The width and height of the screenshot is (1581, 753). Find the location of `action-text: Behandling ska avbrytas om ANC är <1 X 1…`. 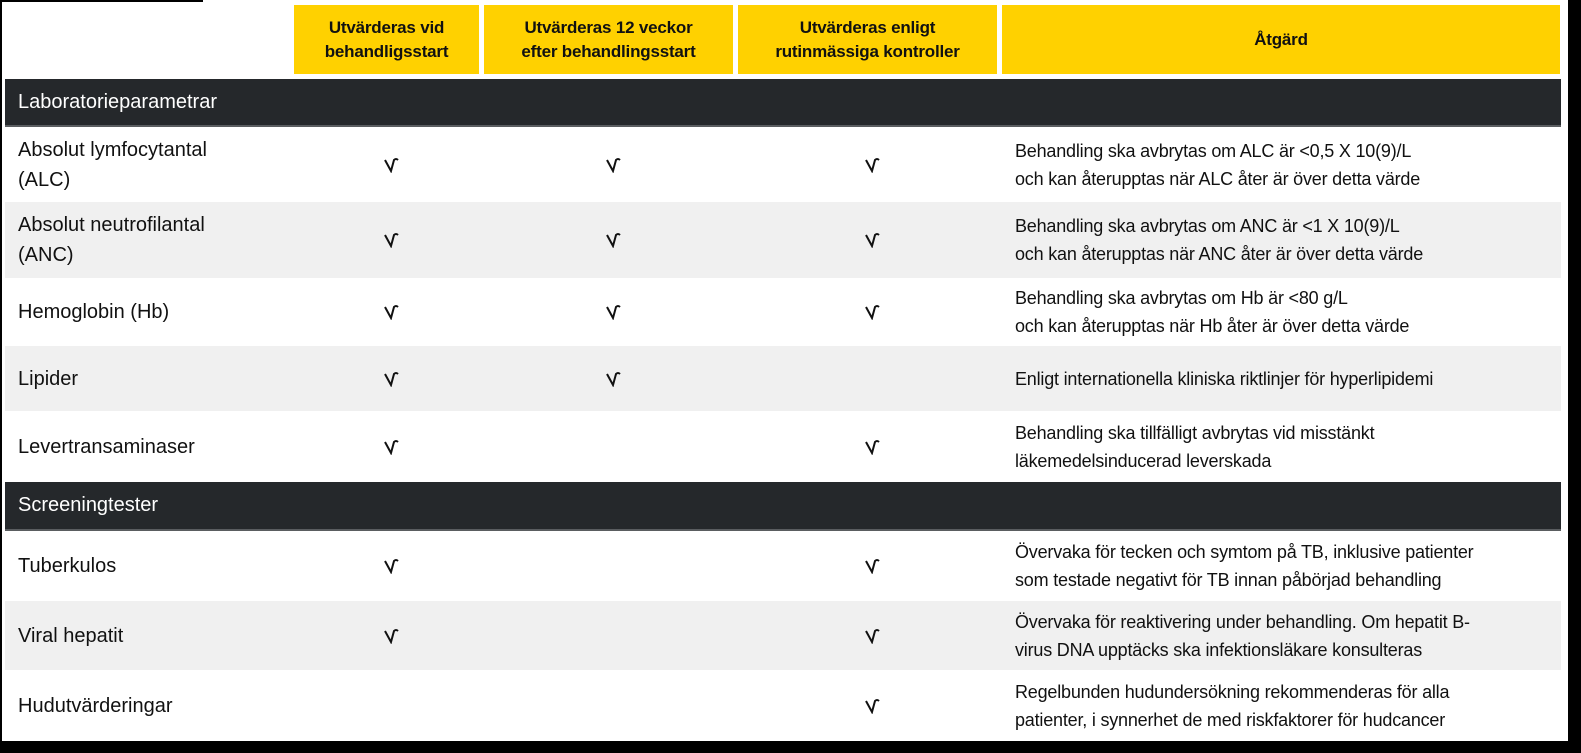

action-text: Behandling ska avbrytas om ANC är <1 X 1… is located at coordinates (1219, 240).